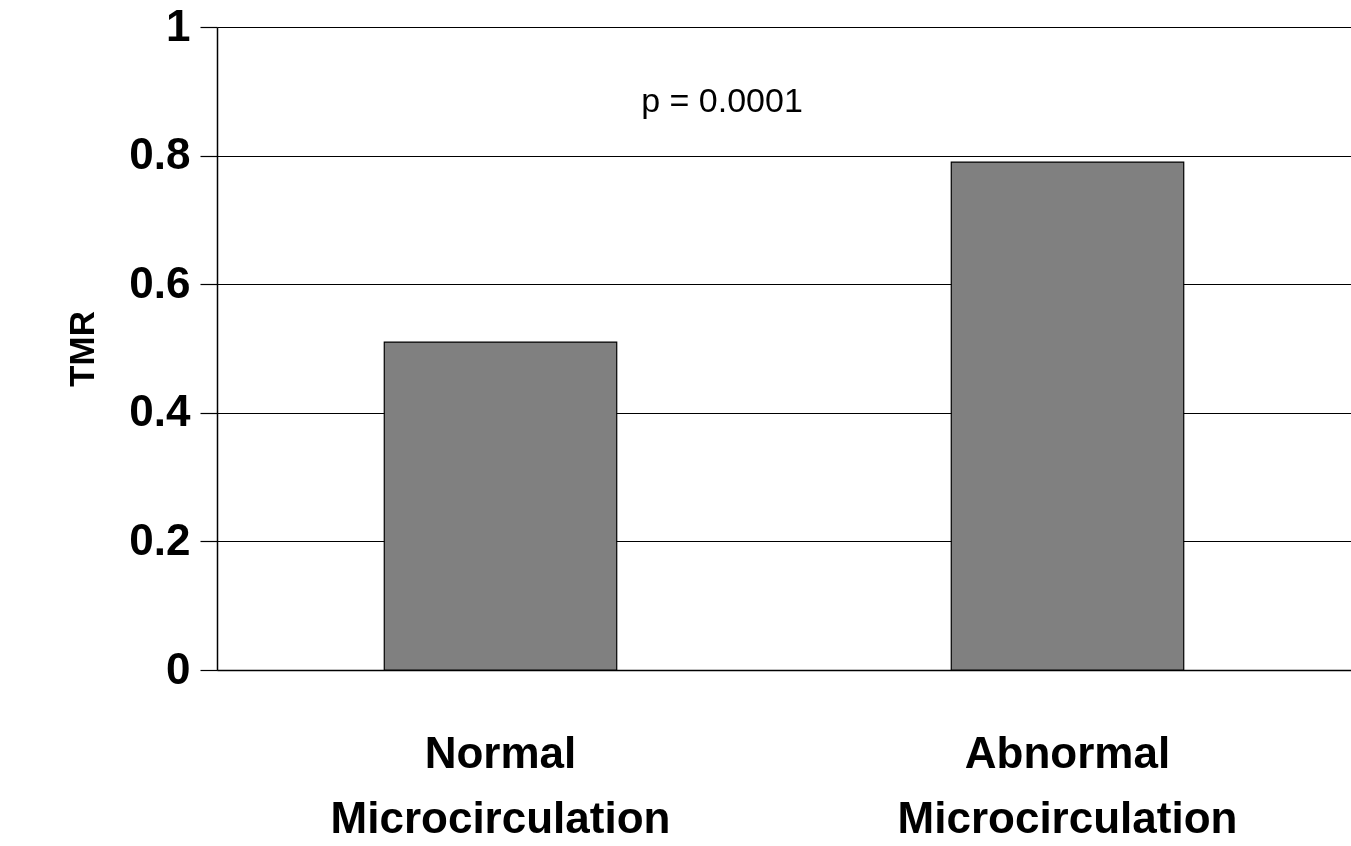 This screenshot has width=1351, height=846. I want to click on y-tick-label: 0.2, so click(160, 539).